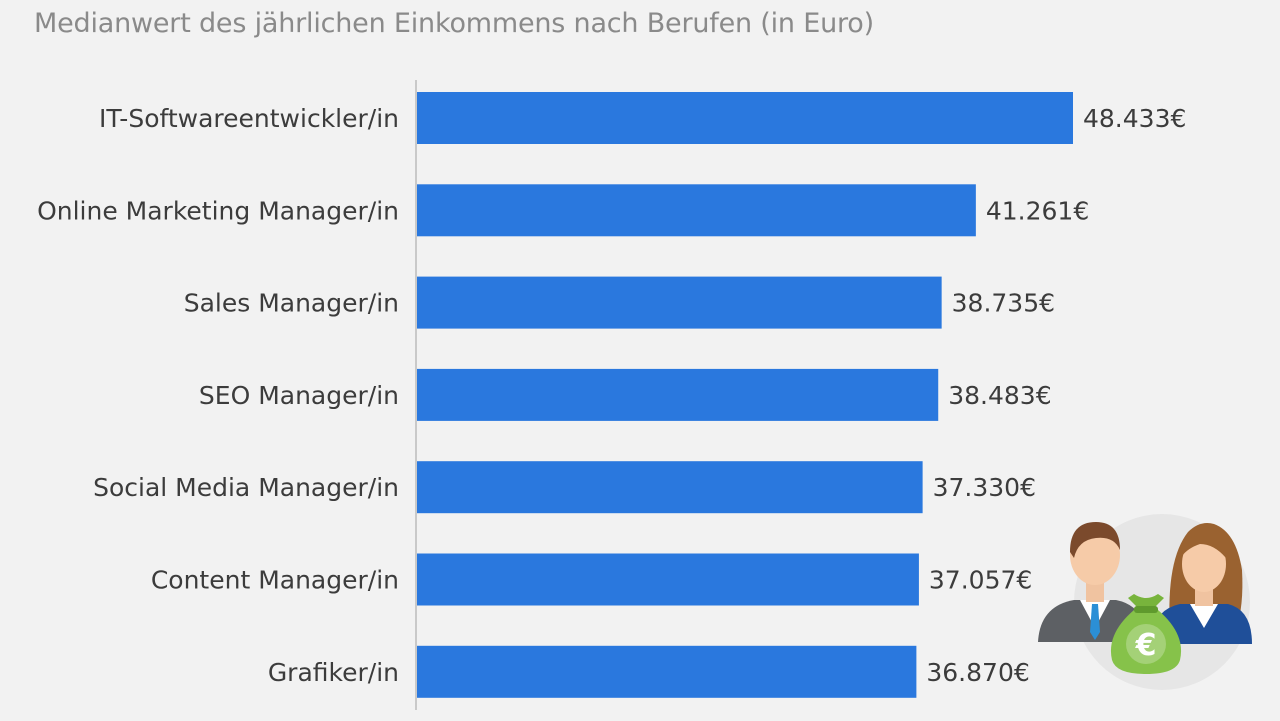 The height and width of the screenshot is (721, 1280). What do you see at coordinates (291, 303) in the screenshot?
I see `category-label: Sales Manager/in` at bounding box center [291, 303].